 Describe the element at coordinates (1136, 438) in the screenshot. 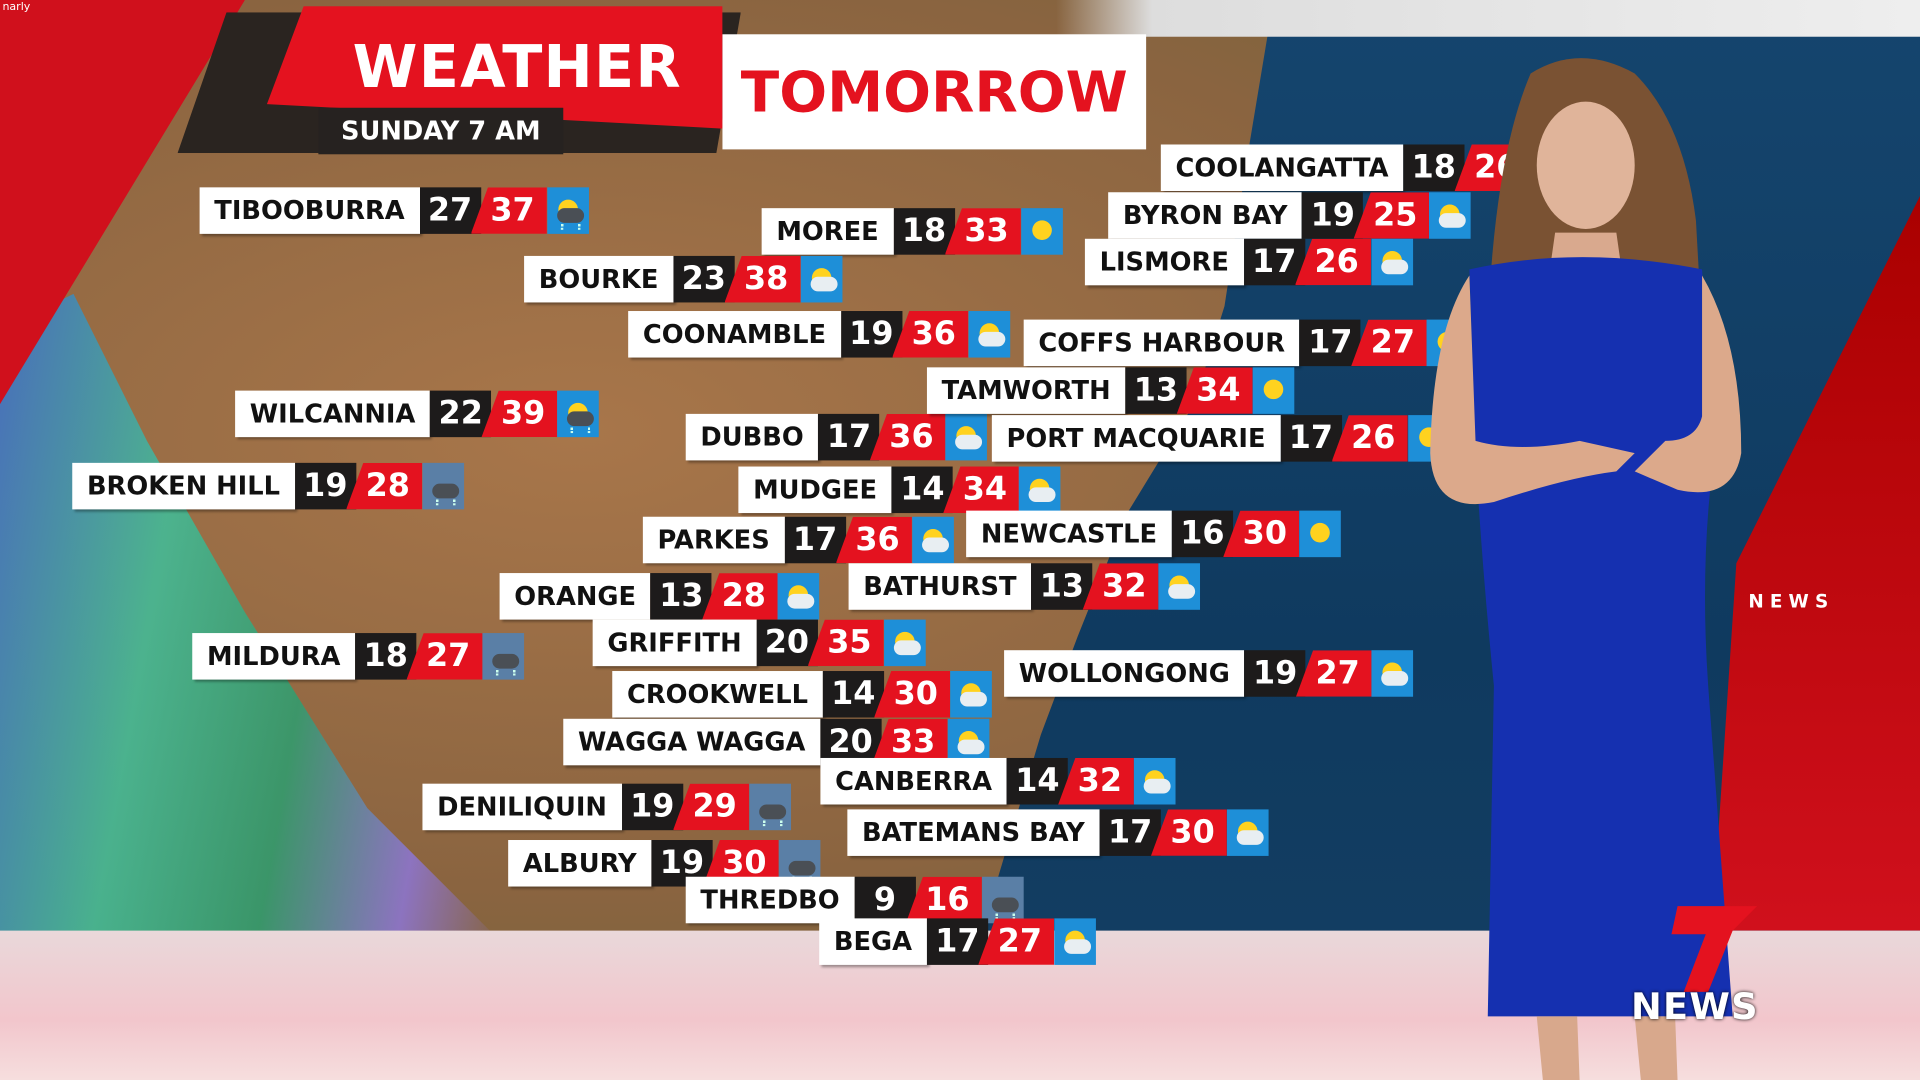

I see `city-name: PORT MACQUARIE` at that location.